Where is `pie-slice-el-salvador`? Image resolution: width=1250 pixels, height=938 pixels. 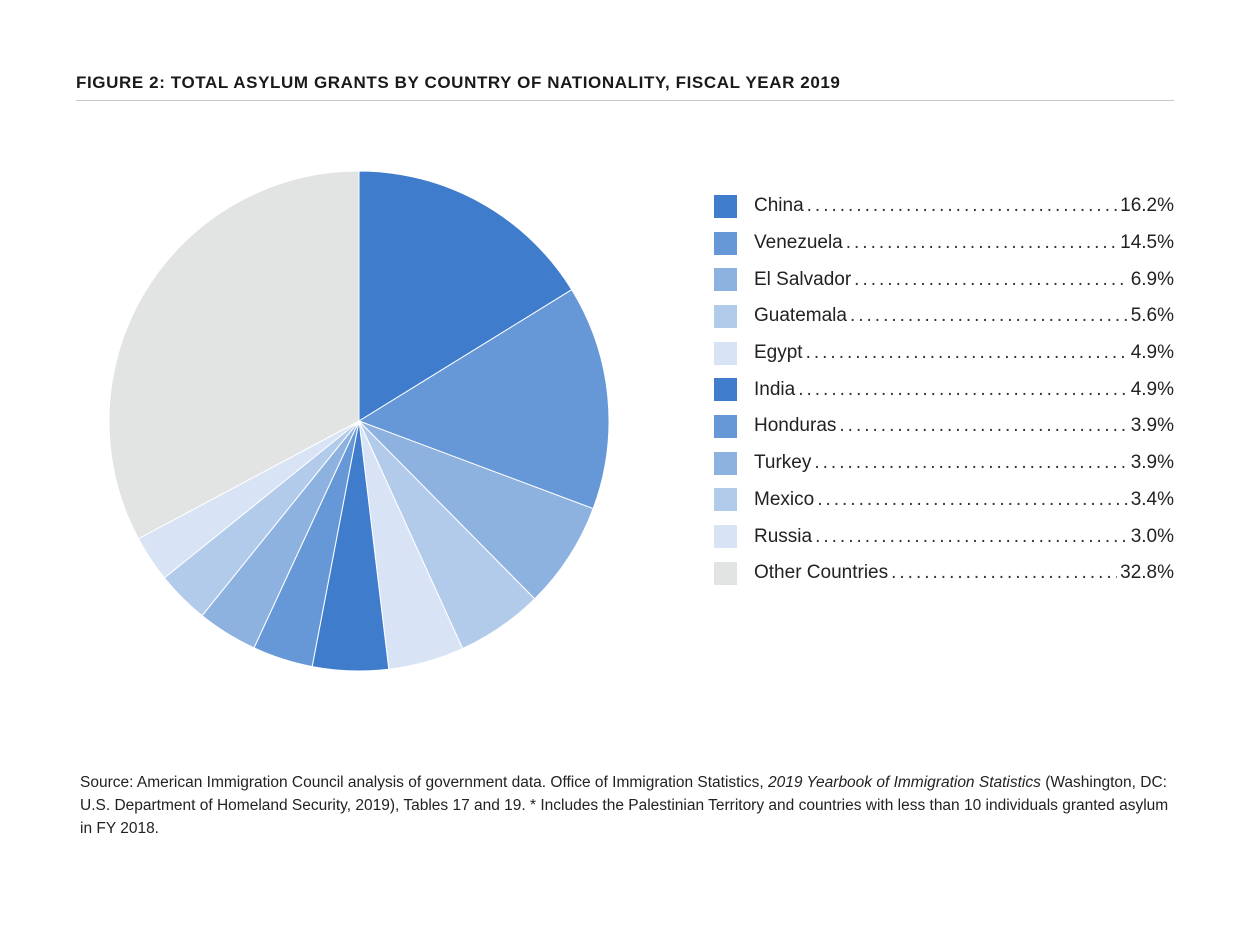 pie-slice-el-salvador is located at coordinates (476, 510).